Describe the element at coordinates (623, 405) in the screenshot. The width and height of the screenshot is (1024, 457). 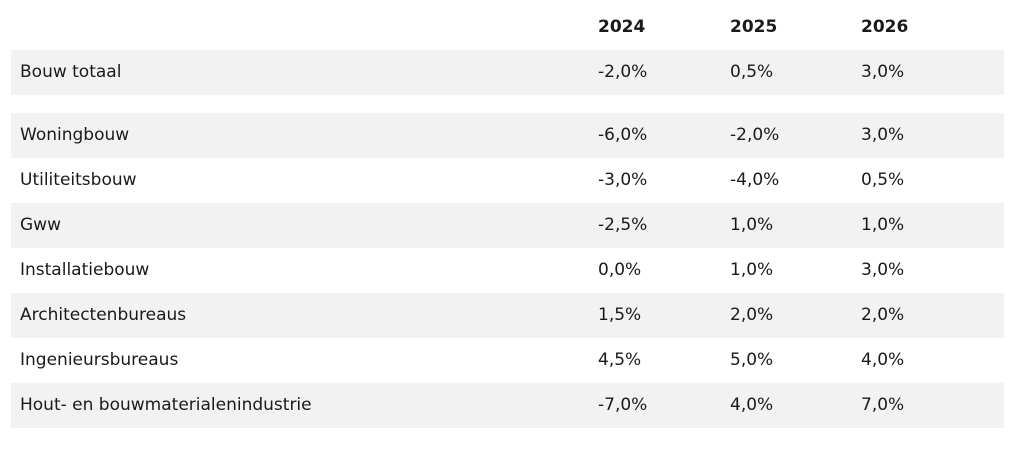
I see `cell-2024: -7,0%` at that location.